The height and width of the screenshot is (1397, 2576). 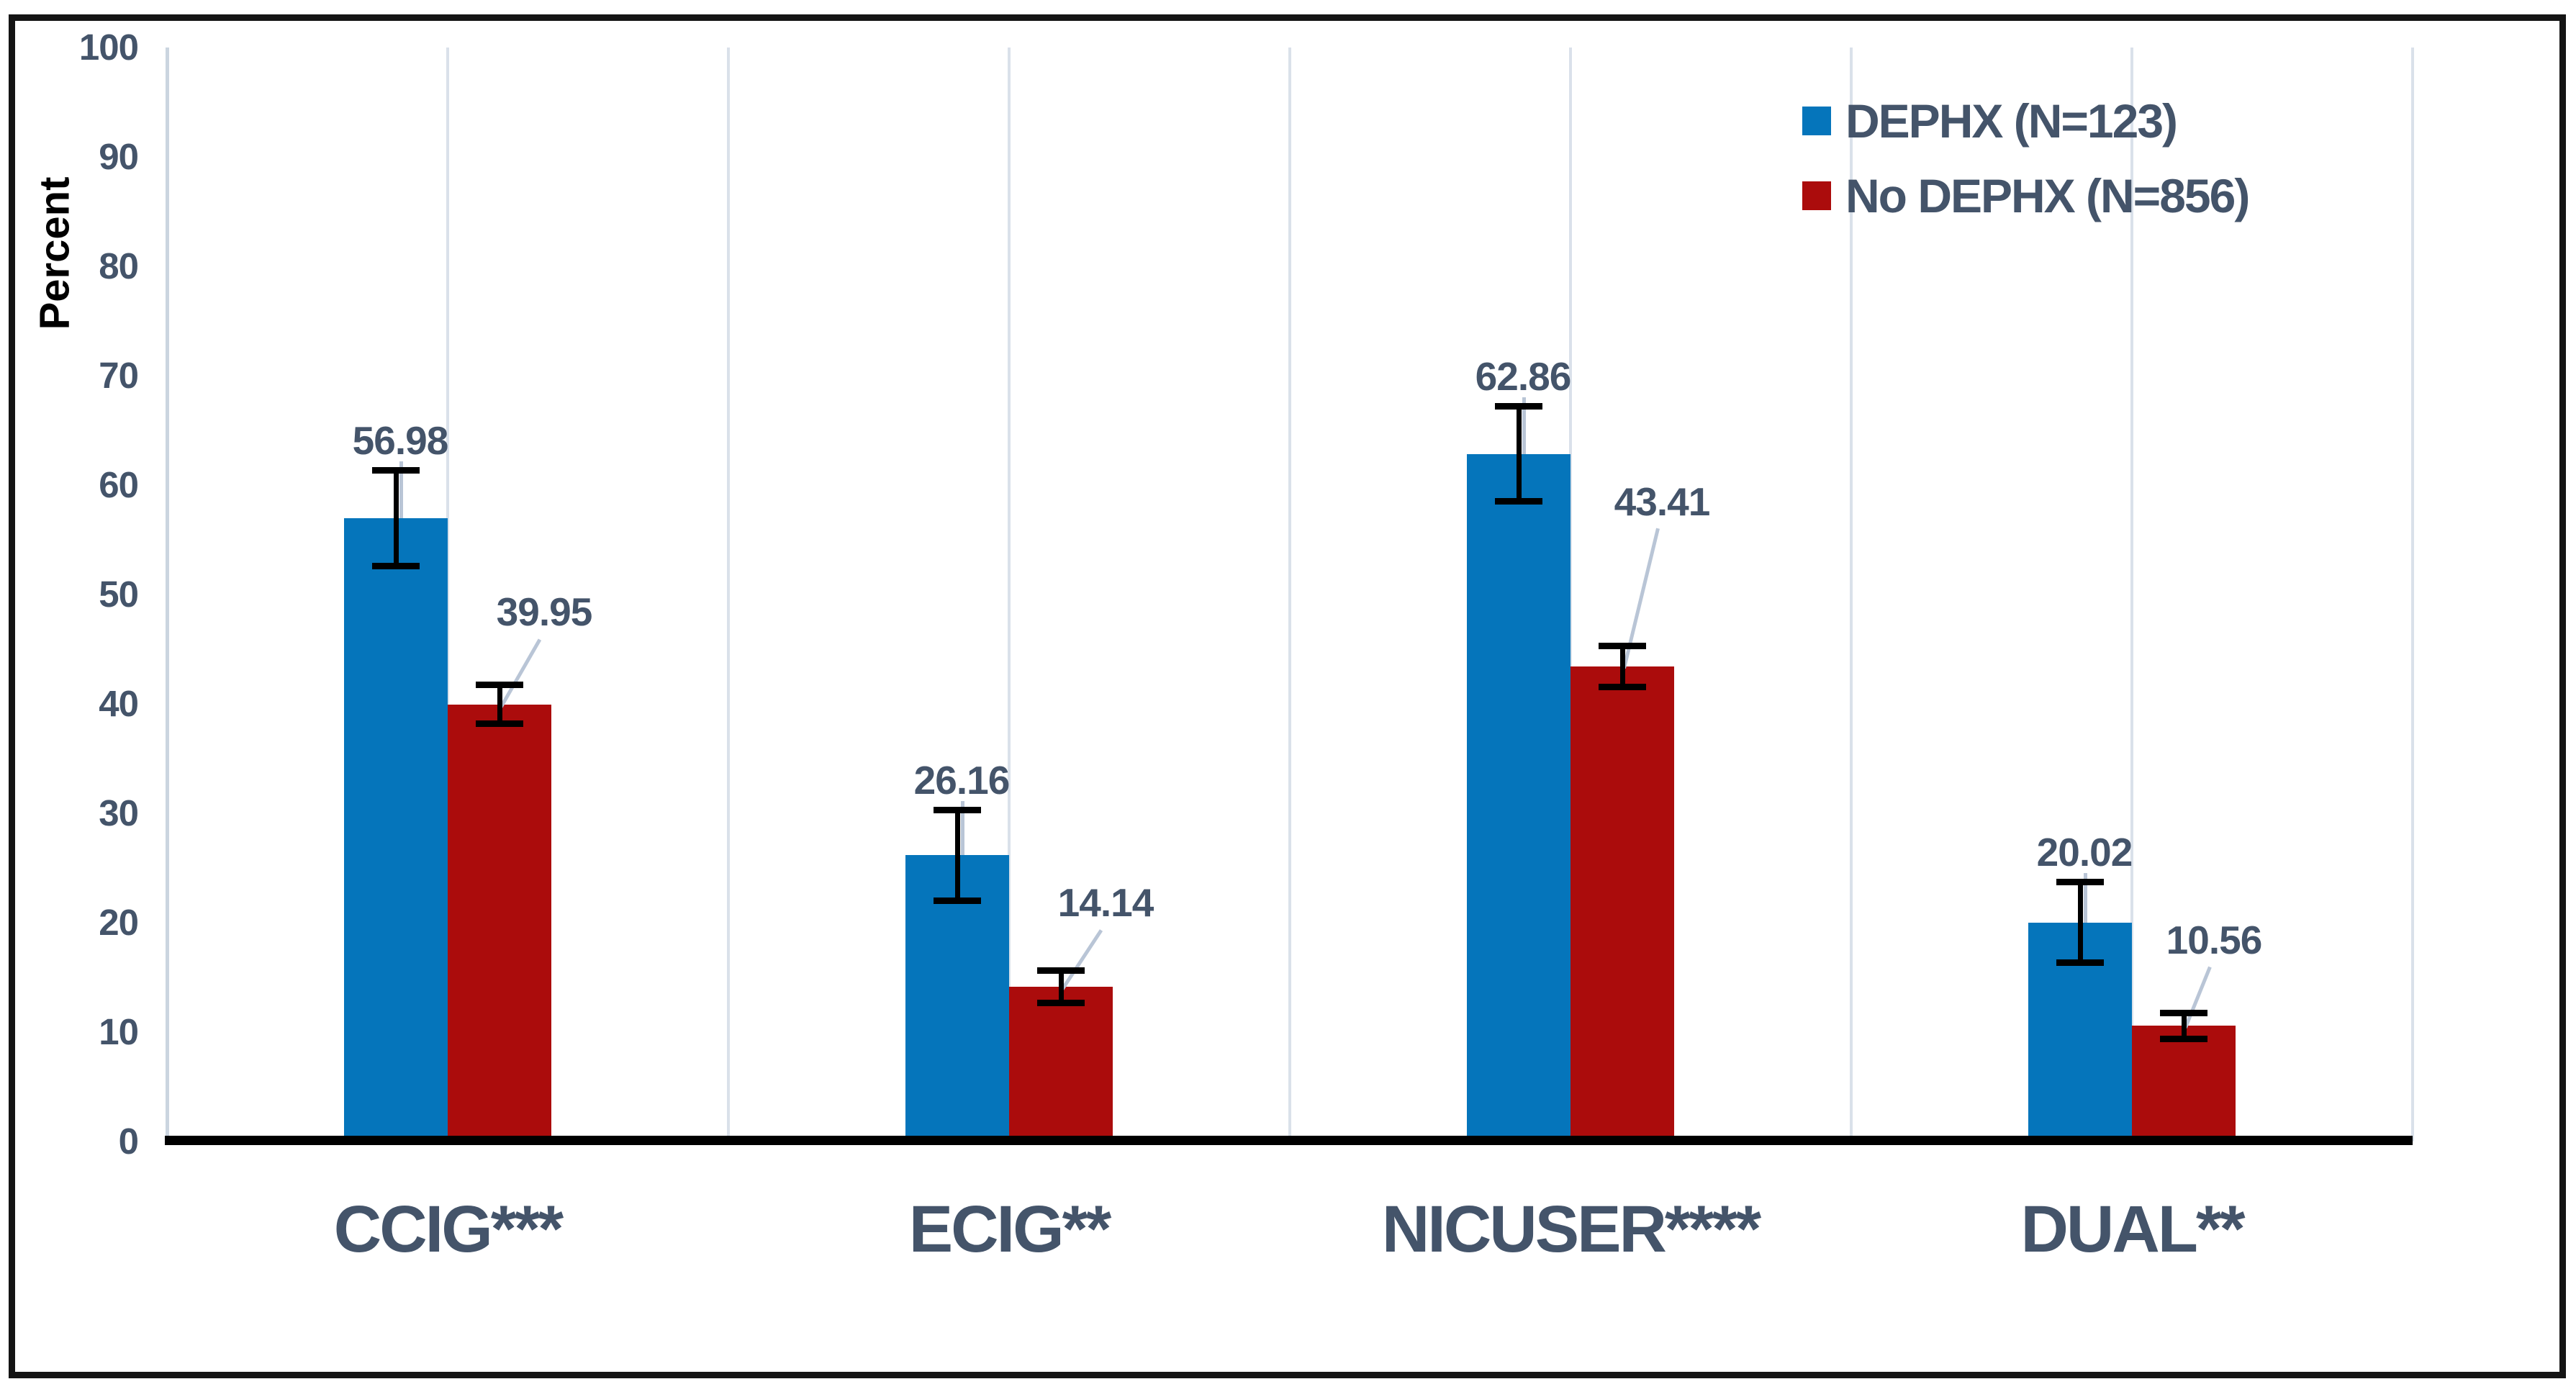 What do you see at coordinates (119, 594) in the screenshot?
I see `y-tick-label: 50` at bounding box center [119, 594].